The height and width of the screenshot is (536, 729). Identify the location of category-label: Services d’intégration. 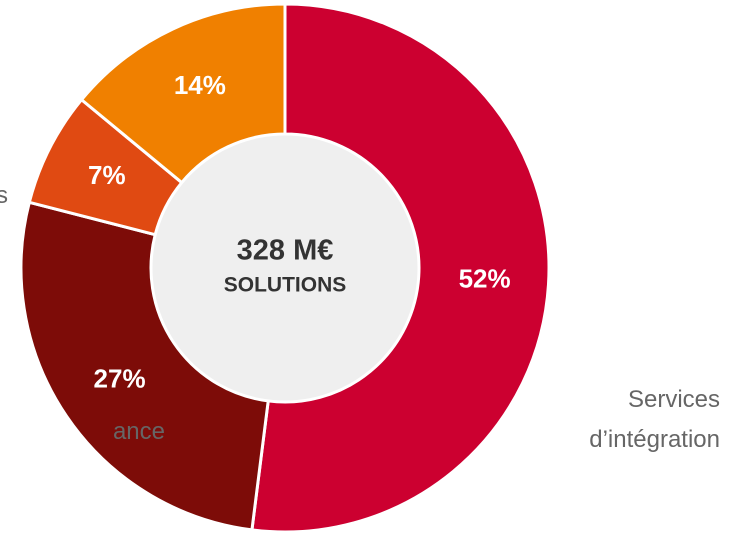
(654, 419).